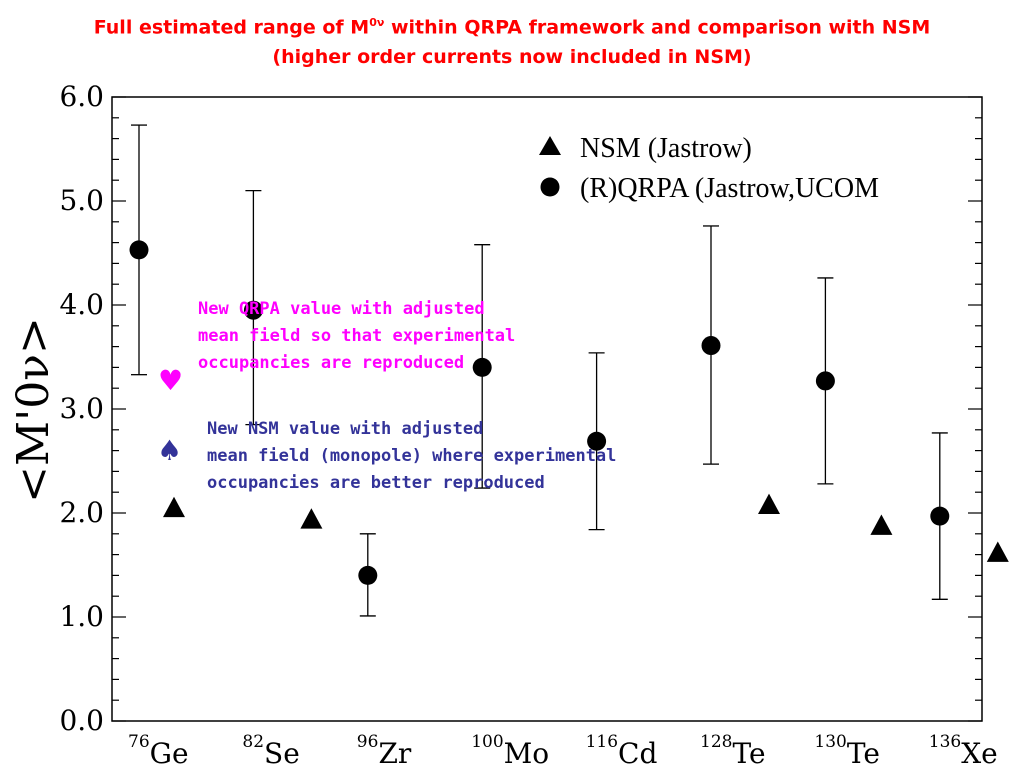 The width and height of the screenshot is (1024, 768). What do you see at coordinates (563, 750) in the screenshot?
I see `x-labels: 76Ge 82Se 96Zr 100Mo 116Cd 128Te 130Te 136Xe` at bounding box center [563, 750].